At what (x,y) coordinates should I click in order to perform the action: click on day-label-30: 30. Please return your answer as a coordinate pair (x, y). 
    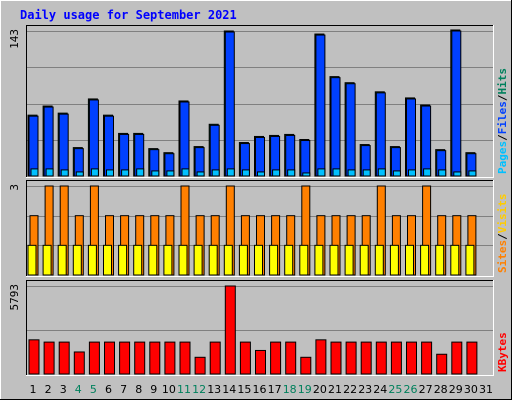
    Looking at the image, I should click on (471, 389).